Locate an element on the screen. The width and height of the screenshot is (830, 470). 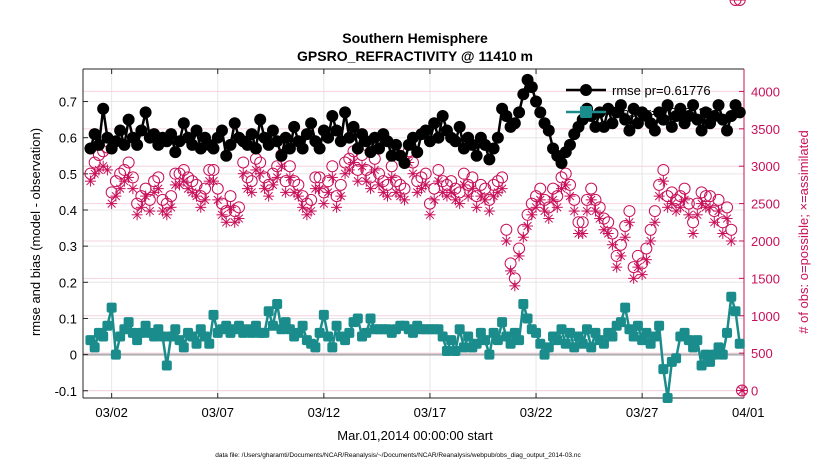
chart-subtitle: GPSRO_REFRACTIVITY @ 11410 m is located at coordinates (415, 56).